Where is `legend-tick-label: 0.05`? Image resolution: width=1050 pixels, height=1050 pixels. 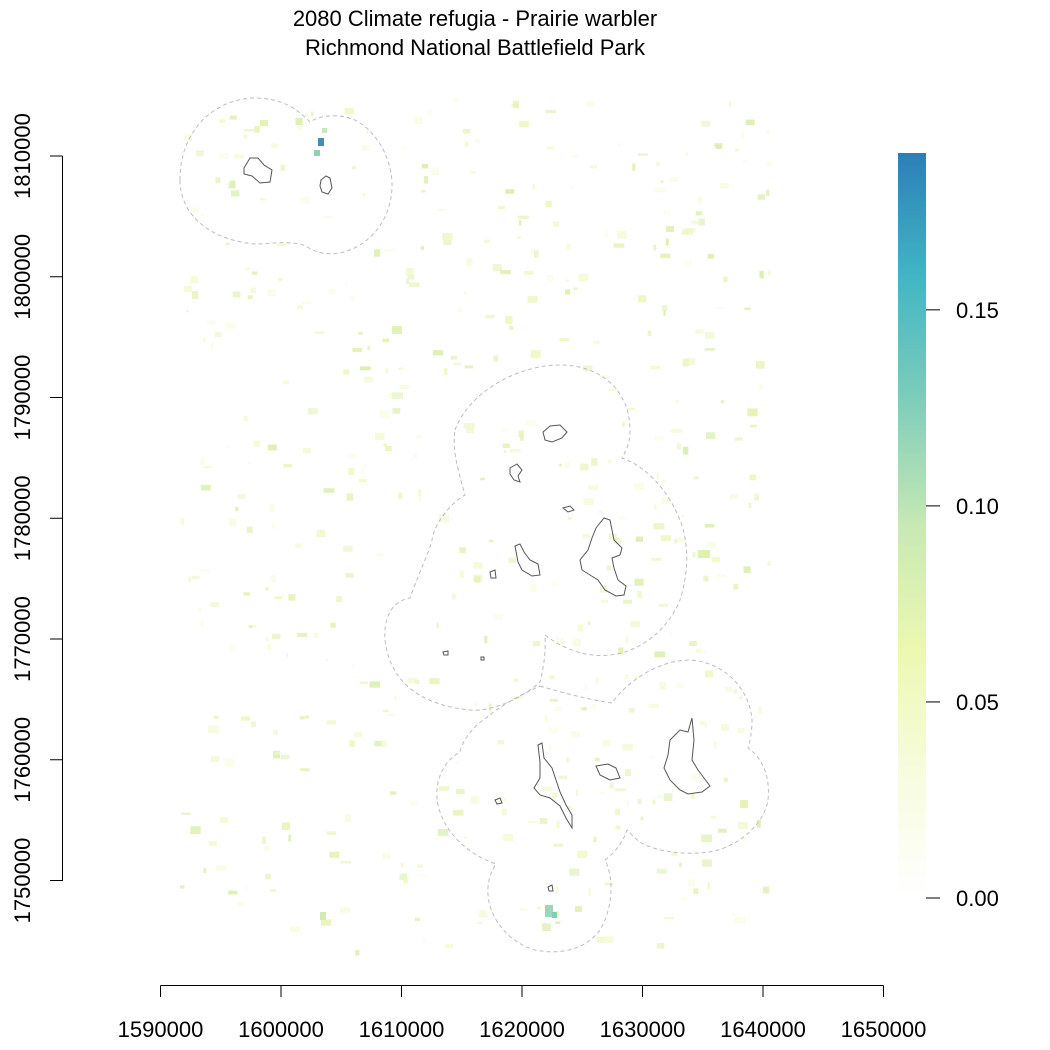 legend-tick-label: 0.05 is located at coordinates (977, 702).